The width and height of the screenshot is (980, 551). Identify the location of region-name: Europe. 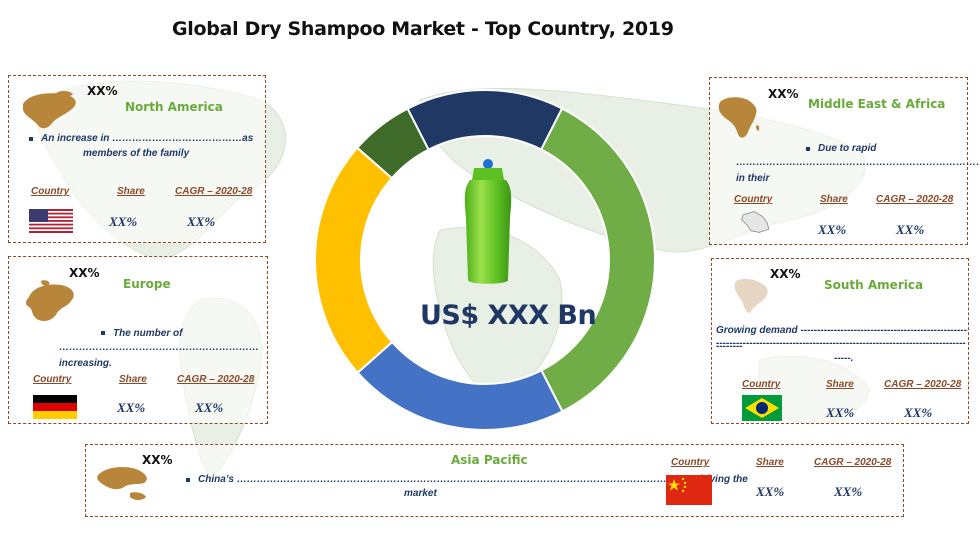
(147, 284).